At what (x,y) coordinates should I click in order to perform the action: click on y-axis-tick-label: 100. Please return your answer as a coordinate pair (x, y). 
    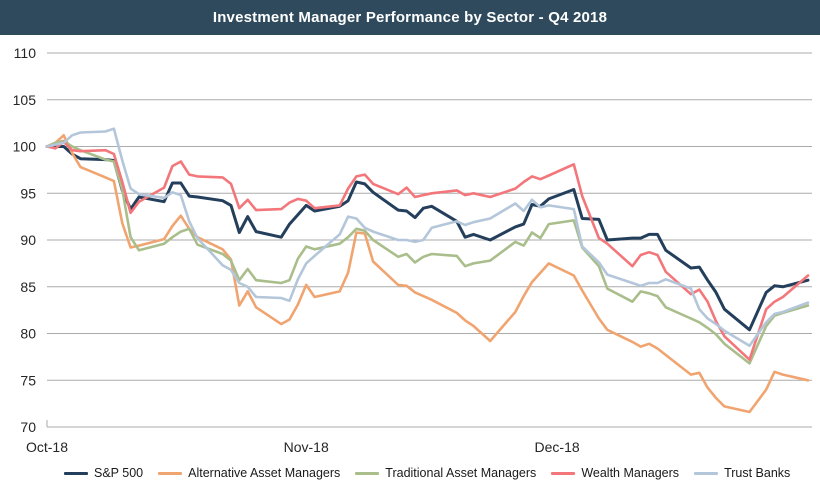
    Looking at the image, I should click on (25, 147).